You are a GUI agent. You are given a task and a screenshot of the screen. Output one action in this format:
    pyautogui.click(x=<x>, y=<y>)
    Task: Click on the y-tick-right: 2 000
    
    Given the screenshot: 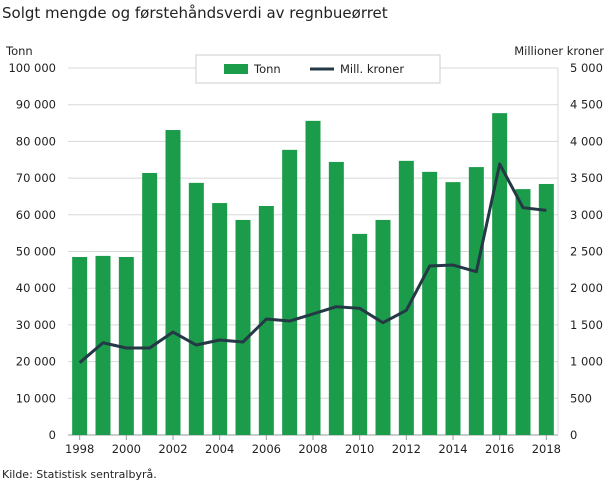 What is the action you would take?
    pyautogui.click(x=586, y=288)
    